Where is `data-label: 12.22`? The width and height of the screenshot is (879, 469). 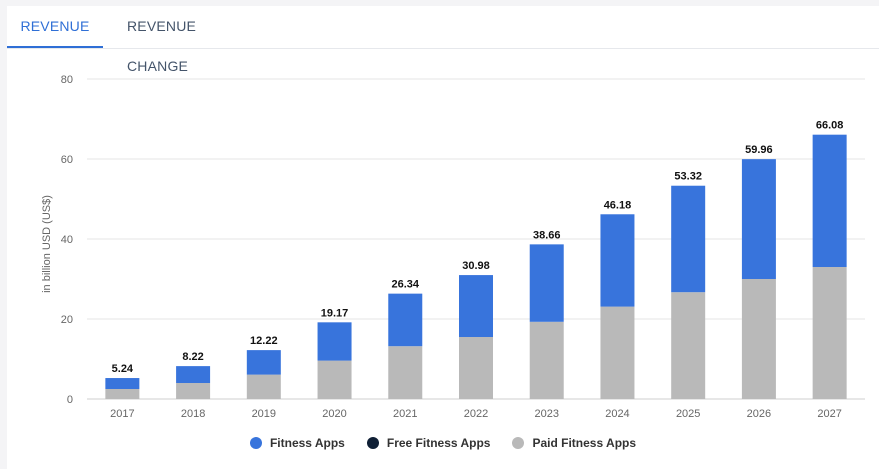 data-label: 12.22 is located at coordinates (264, 341).